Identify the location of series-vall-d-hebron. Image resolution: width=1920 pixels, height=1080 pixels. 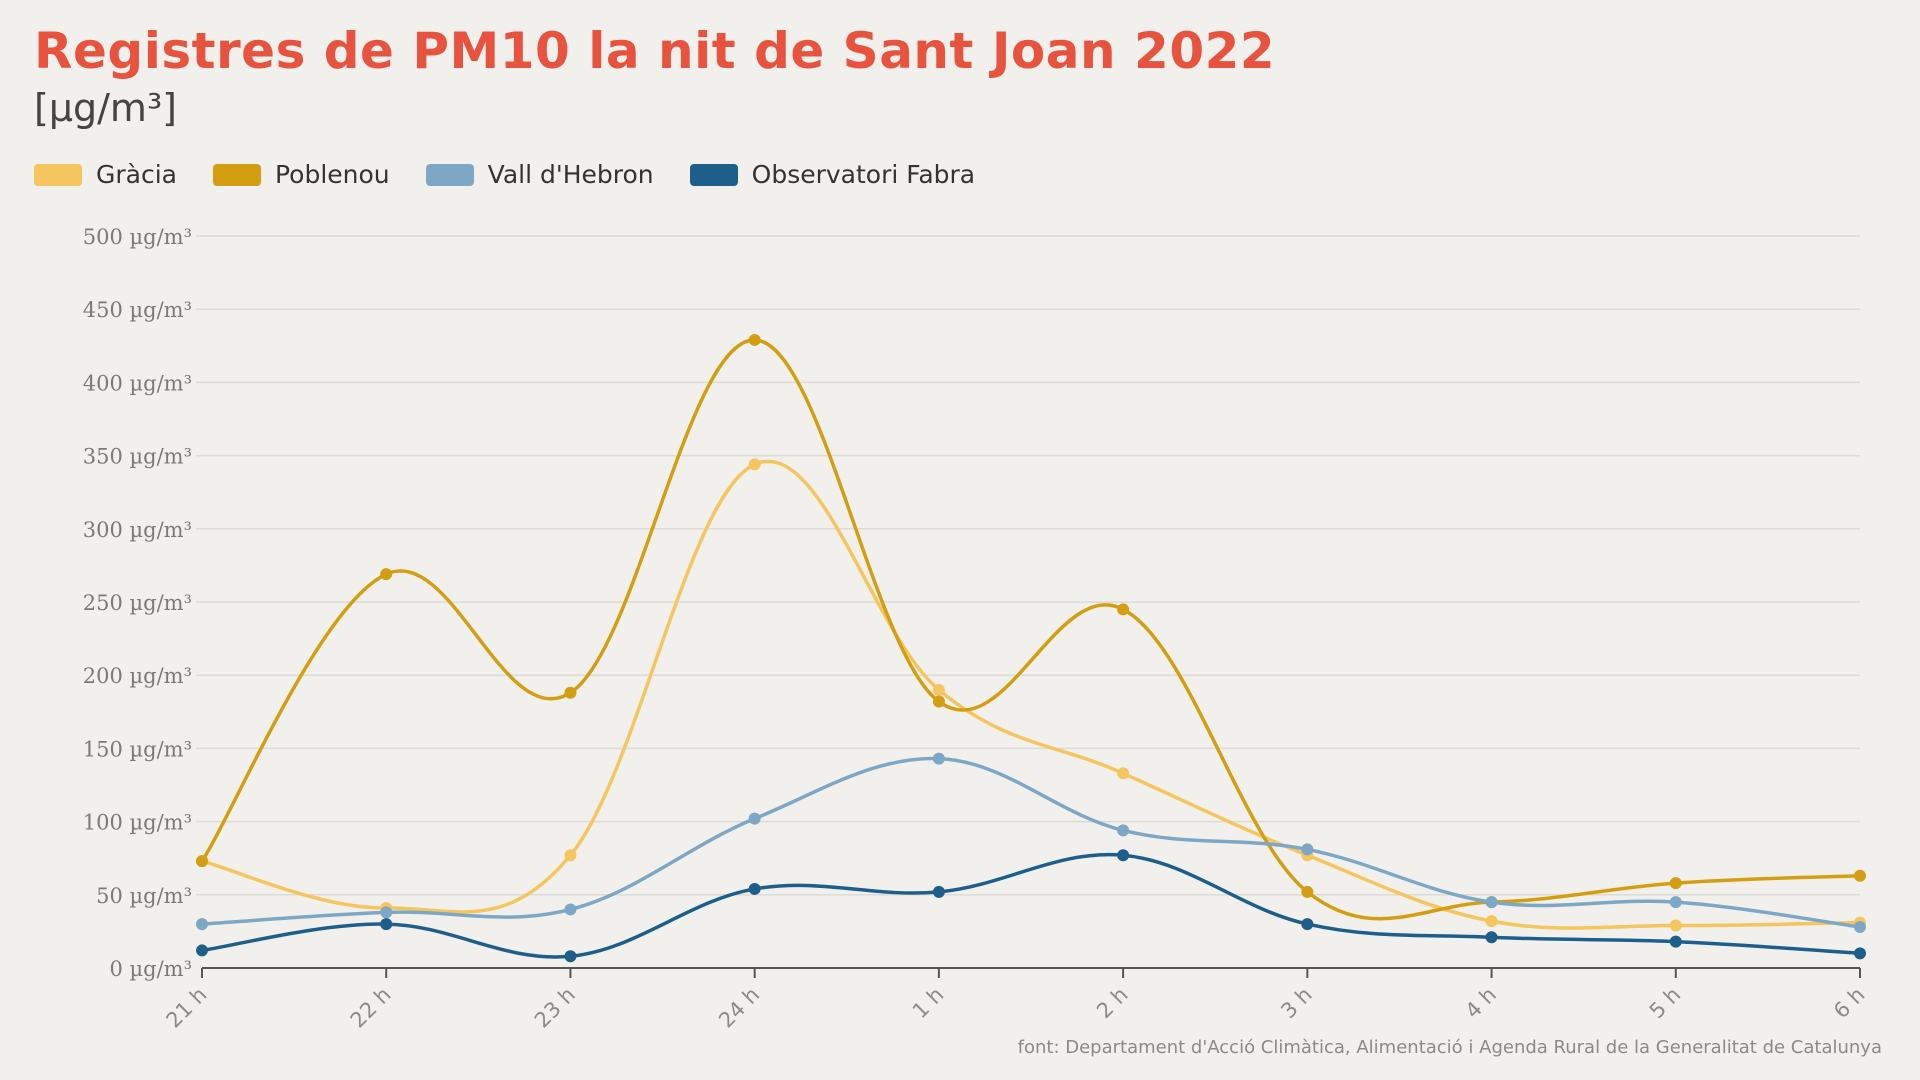
(1031, 843).